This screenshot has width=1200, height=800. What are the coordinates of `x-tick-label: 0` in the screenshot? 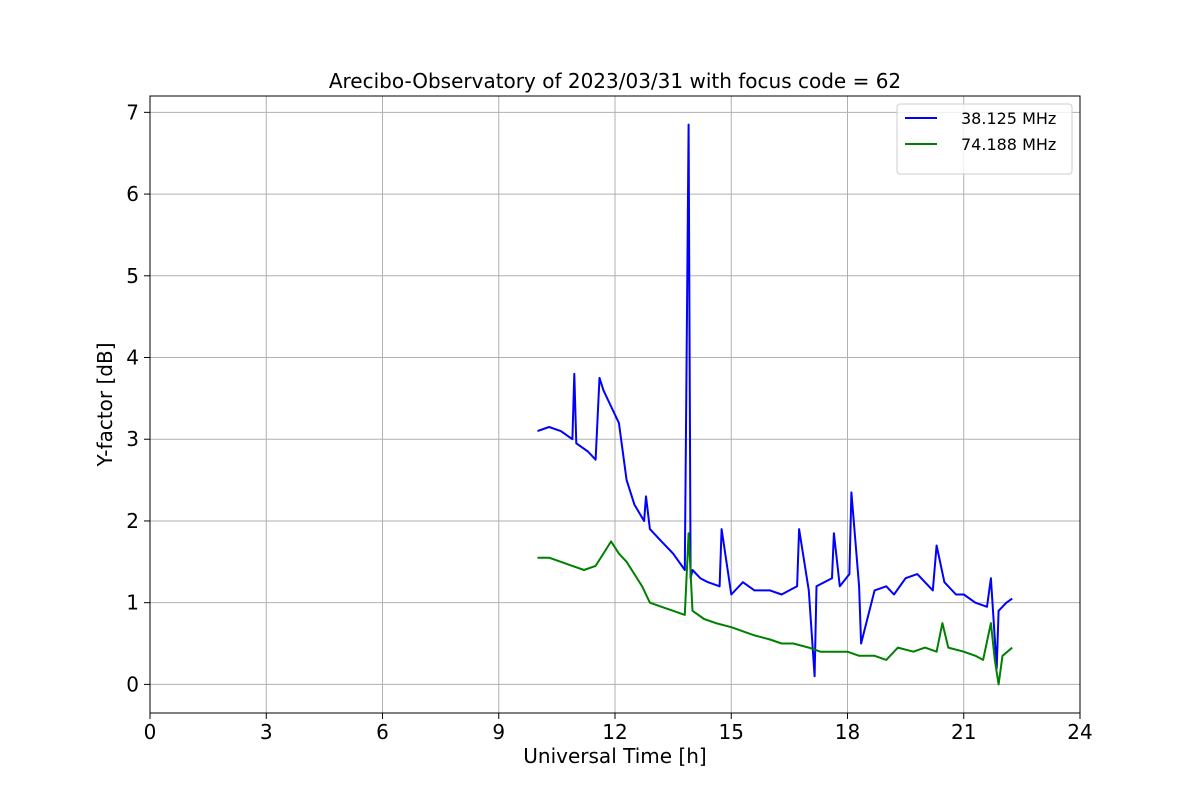 It's located at (150, 732).